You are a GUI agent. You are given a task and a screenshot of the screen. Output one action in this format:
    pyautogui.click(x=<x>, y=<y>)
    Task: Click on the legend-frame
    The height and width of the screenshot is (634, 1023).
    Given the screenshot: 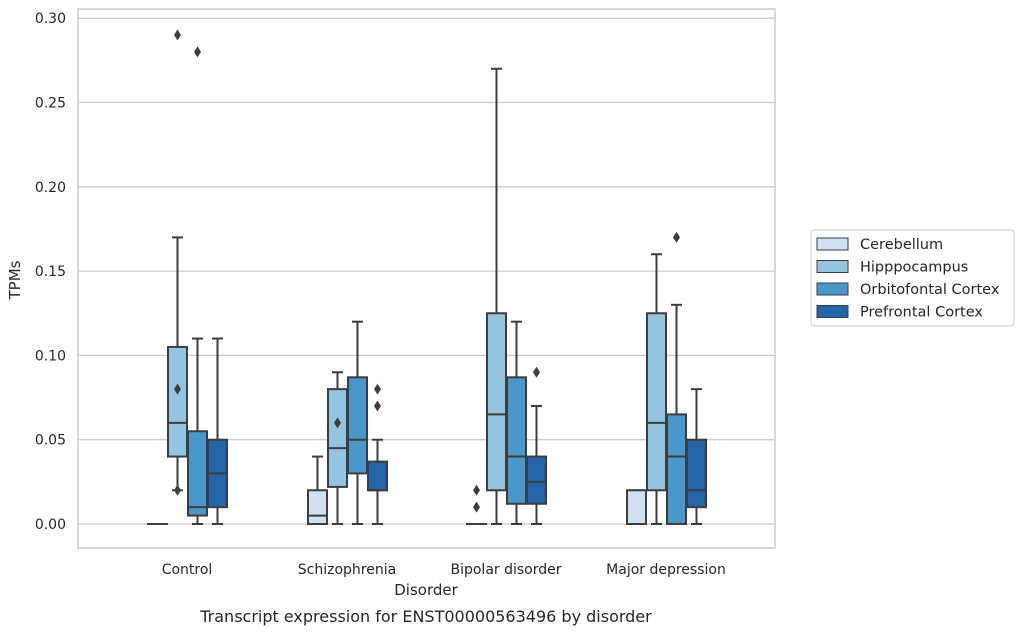 What is the action you would take?
    pyautogui.click(x=912, y=278)
    